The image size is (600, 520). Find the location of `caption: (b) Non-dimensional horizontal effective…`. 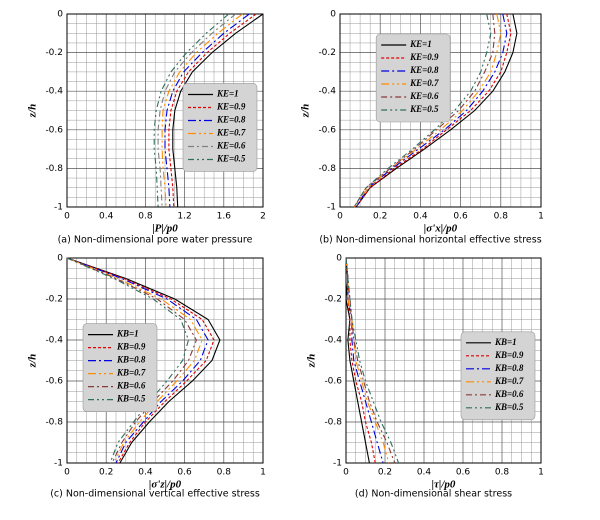

caption: (b) Non-dimensional horizontal effective… is located at coordinates (430, 240).